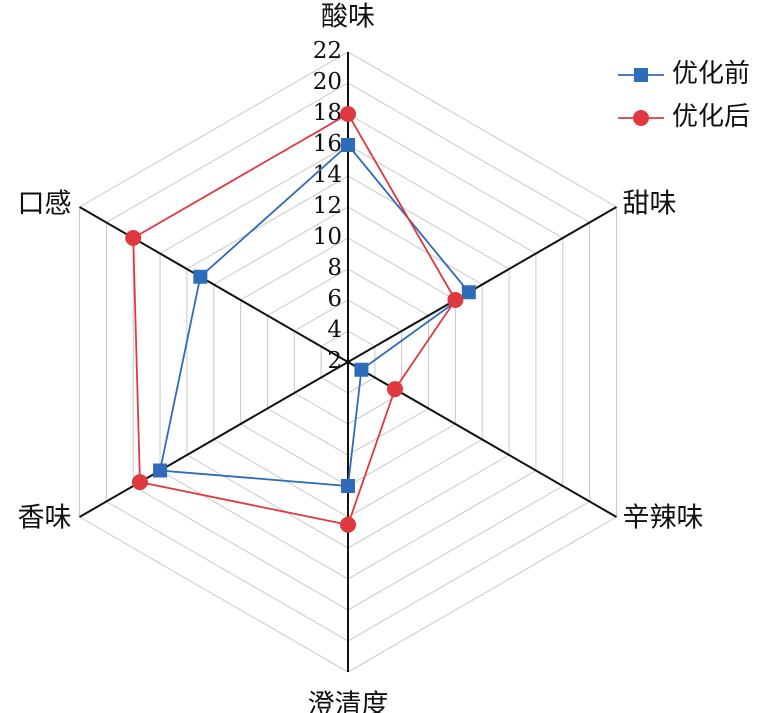 The image size is (775, 713). Describe the element at coordinates (45, 204) in the screenshot. I see `category-label: 口感` at that location.